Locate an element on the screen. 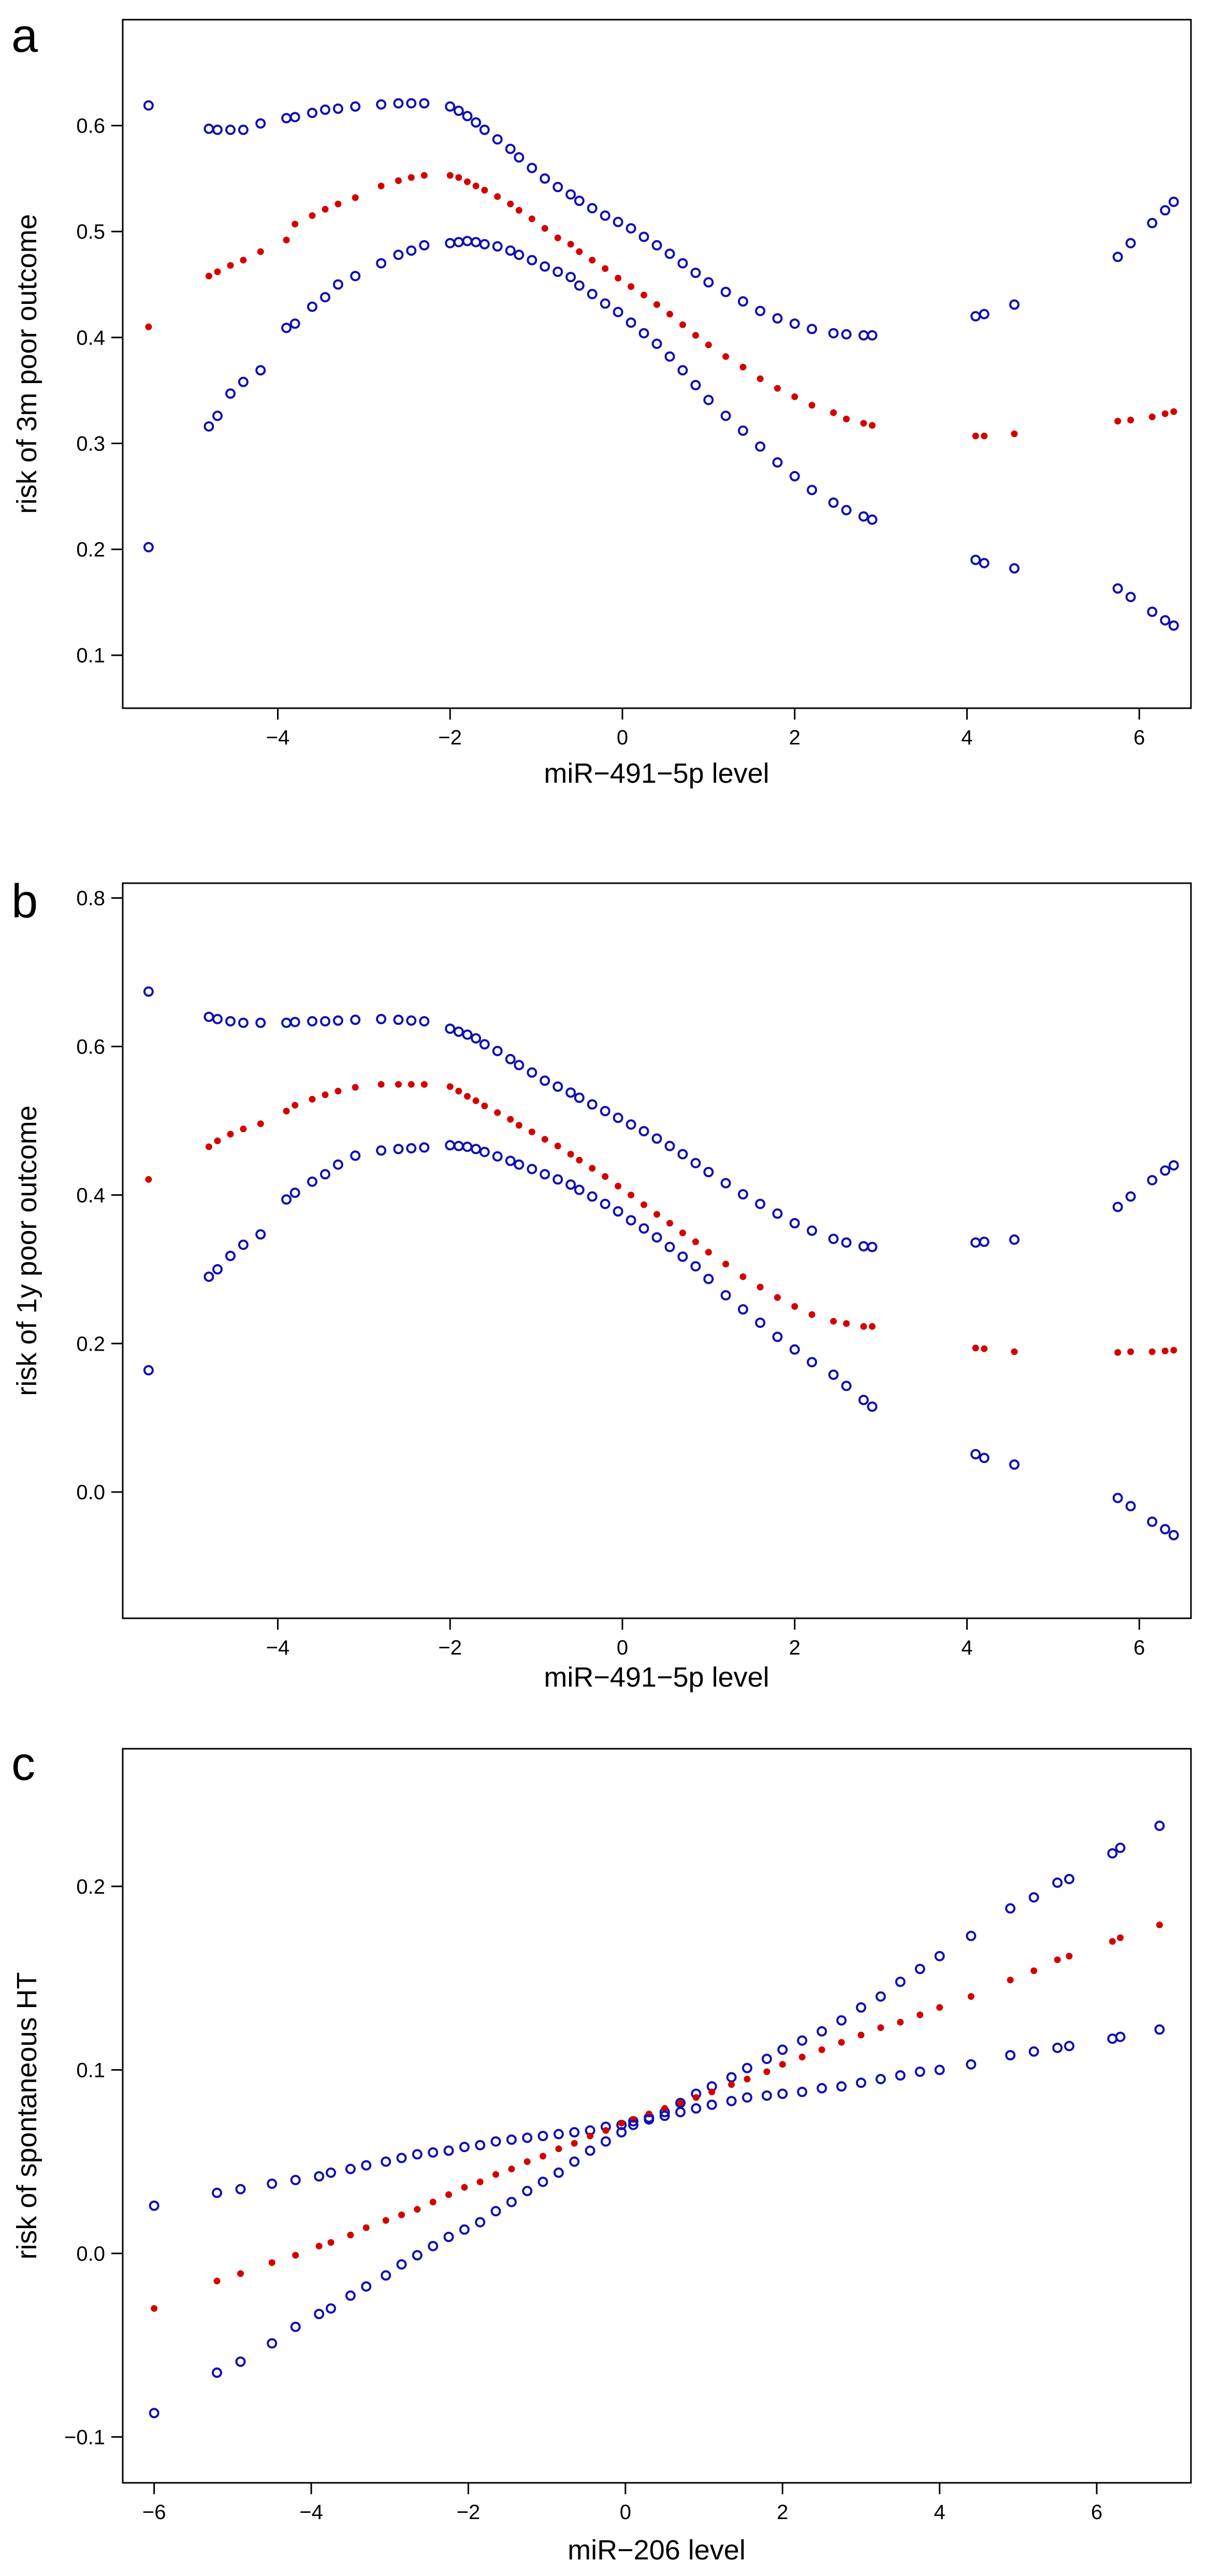  y-tick-label-c: −0.1 is located at coordinates (84, 2437).